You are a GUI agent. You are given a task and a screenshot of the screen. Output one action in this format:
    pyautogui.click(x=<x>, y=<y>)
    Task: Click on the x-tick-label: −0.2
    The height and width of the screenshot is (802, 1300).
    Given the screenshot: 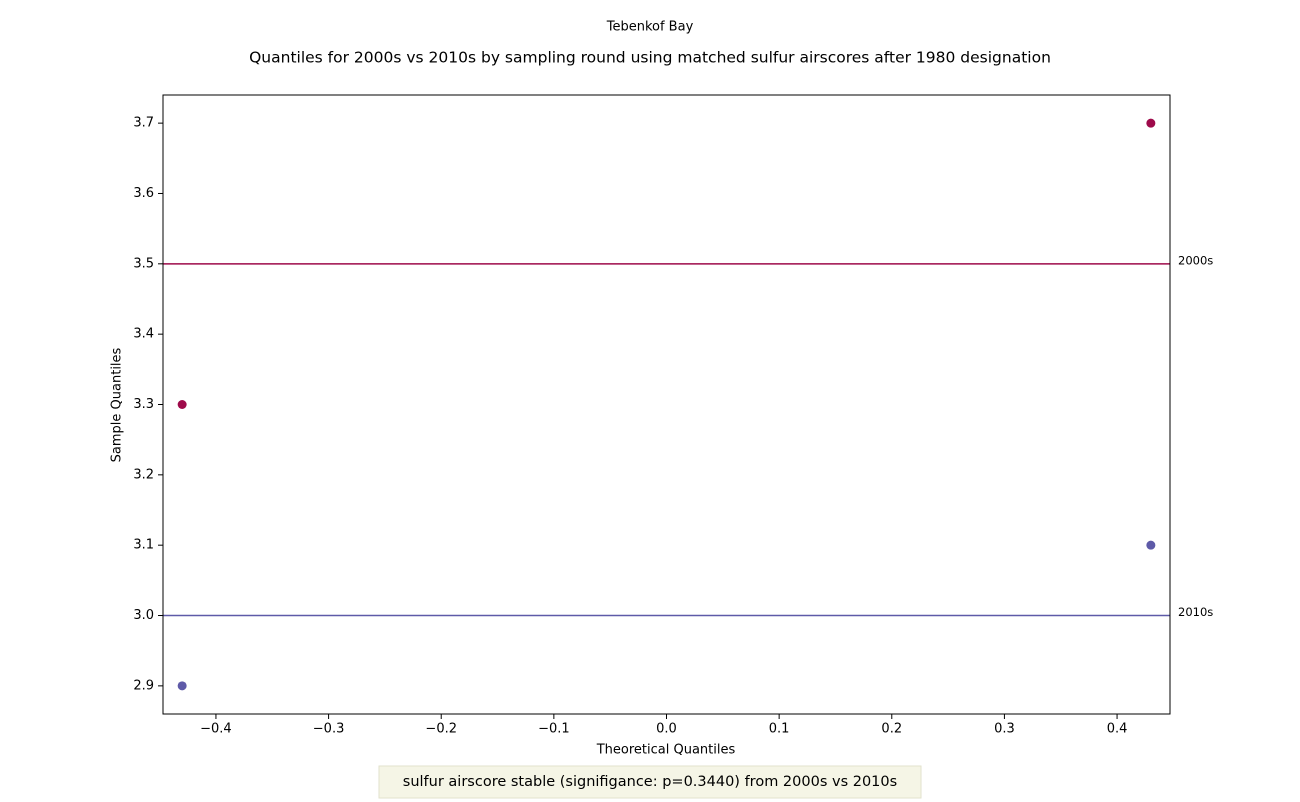 What is the action you would take?
    pyautogui.click(x=441, y=729)
    